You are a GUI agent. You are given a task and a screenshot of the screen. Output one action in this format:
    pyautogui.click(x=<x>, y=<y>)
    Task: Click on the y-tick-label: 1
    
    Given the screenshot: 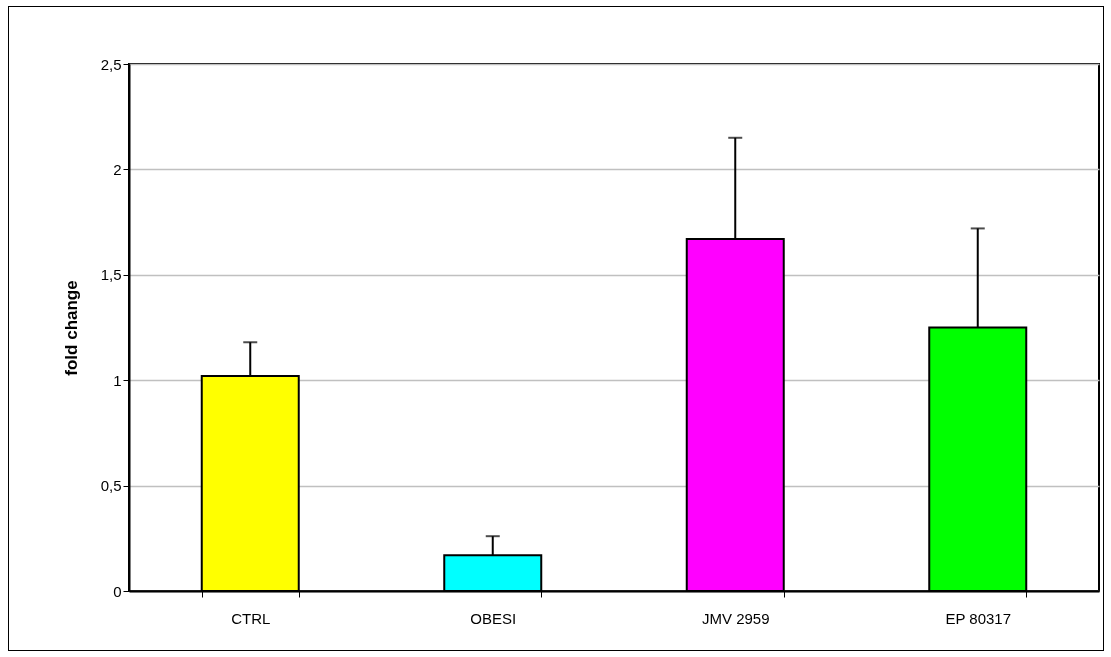 What is the action you would take?
    pyautogui.click(x=117, y=380)
    